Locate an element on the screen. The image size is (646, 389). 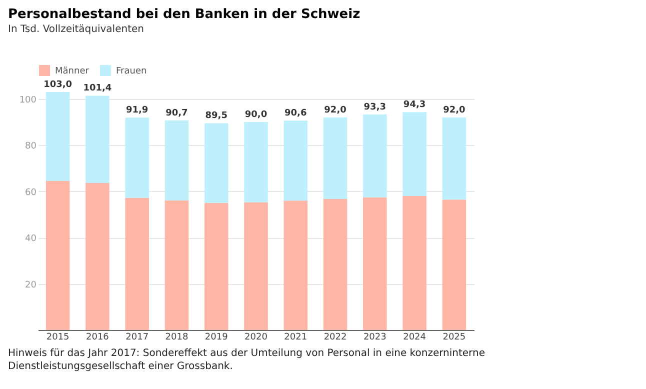
x-tick-label: 2025 is located at coordinates (454, 337).